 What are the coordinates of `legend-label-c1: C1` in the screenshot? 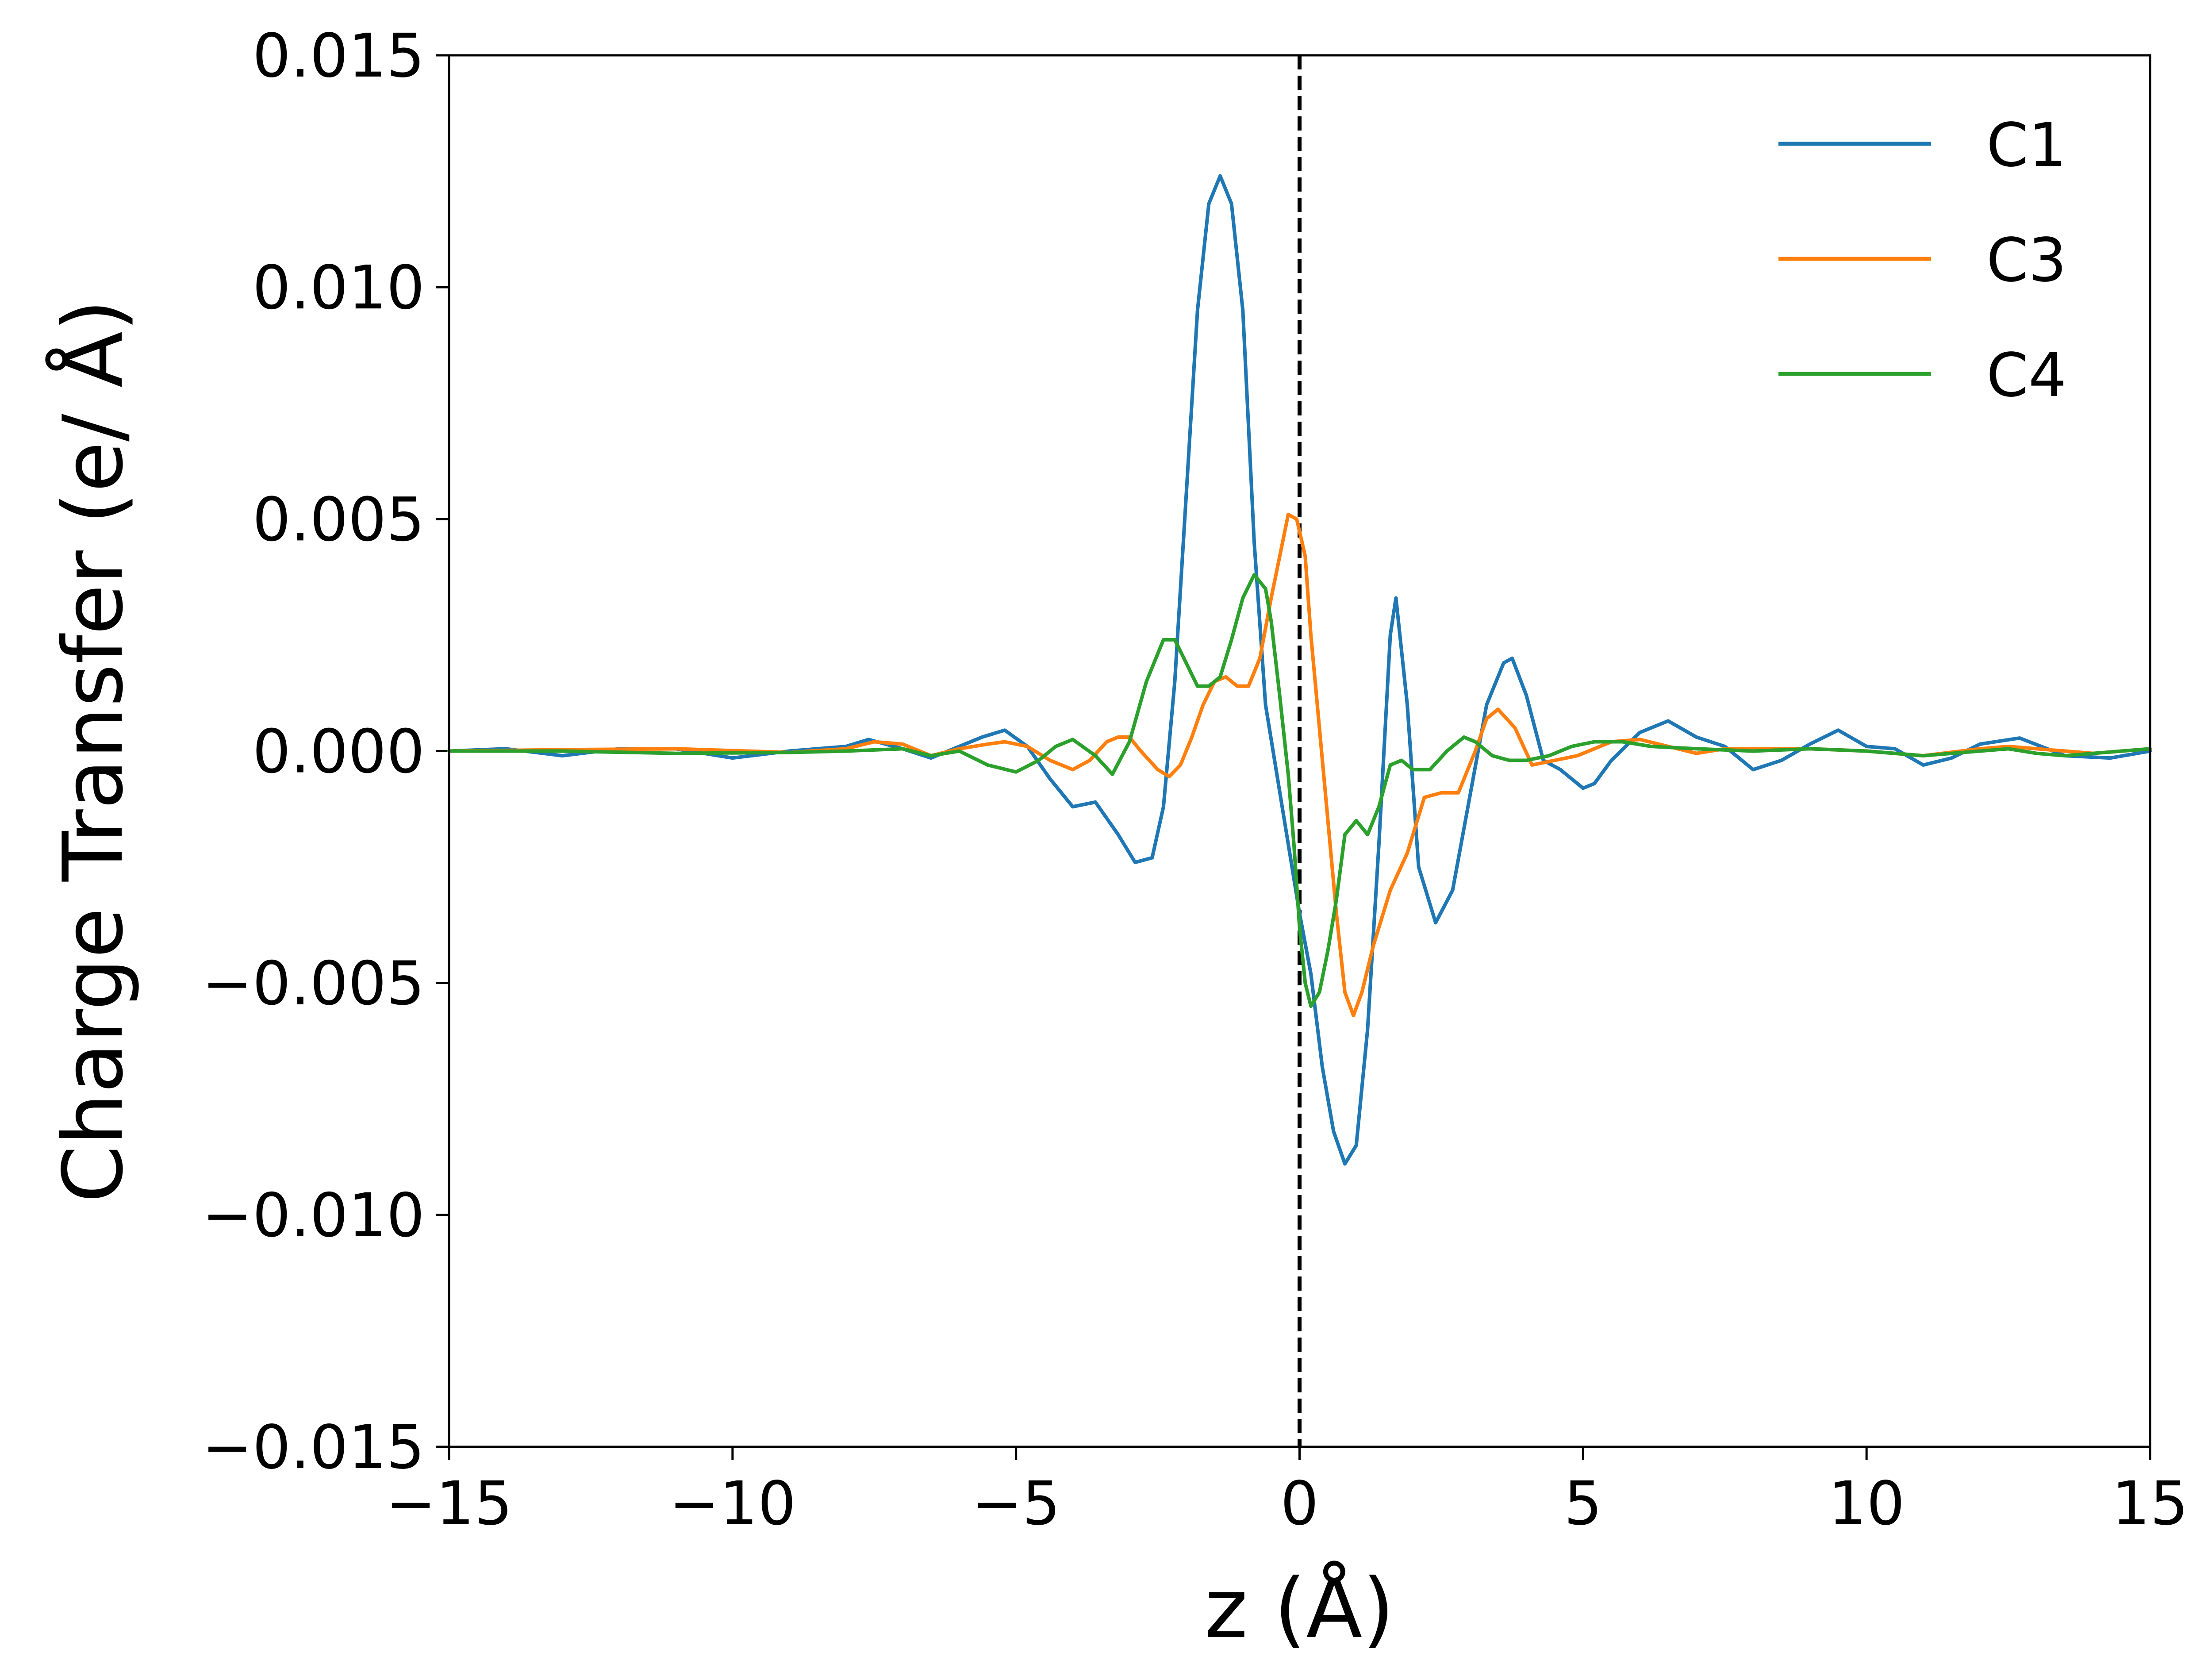 It's located at (2027, 146).